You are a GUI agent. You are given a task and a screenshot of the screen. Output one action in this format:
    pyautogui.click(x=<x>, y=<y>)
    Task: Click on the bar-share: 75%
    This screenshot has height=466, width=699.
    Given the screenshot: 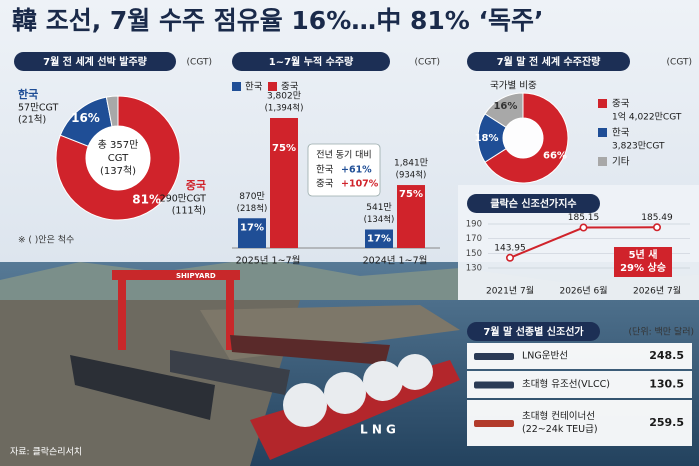 What is the action you would take?
    pyautogui.click(x=411, y=194)
    